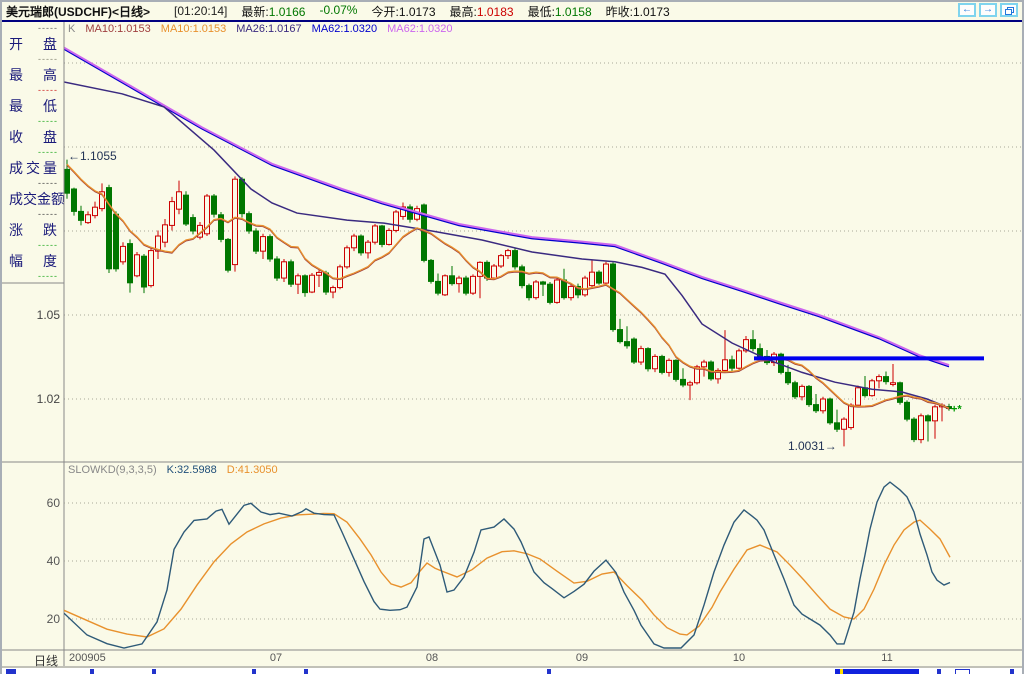 This screenshot has width=1024, height=674. What do you see at coordinates (269, 29) in the screenshot?
I see `ma-legend-2: MA26:1.0167` at bounding box center [269, 29].